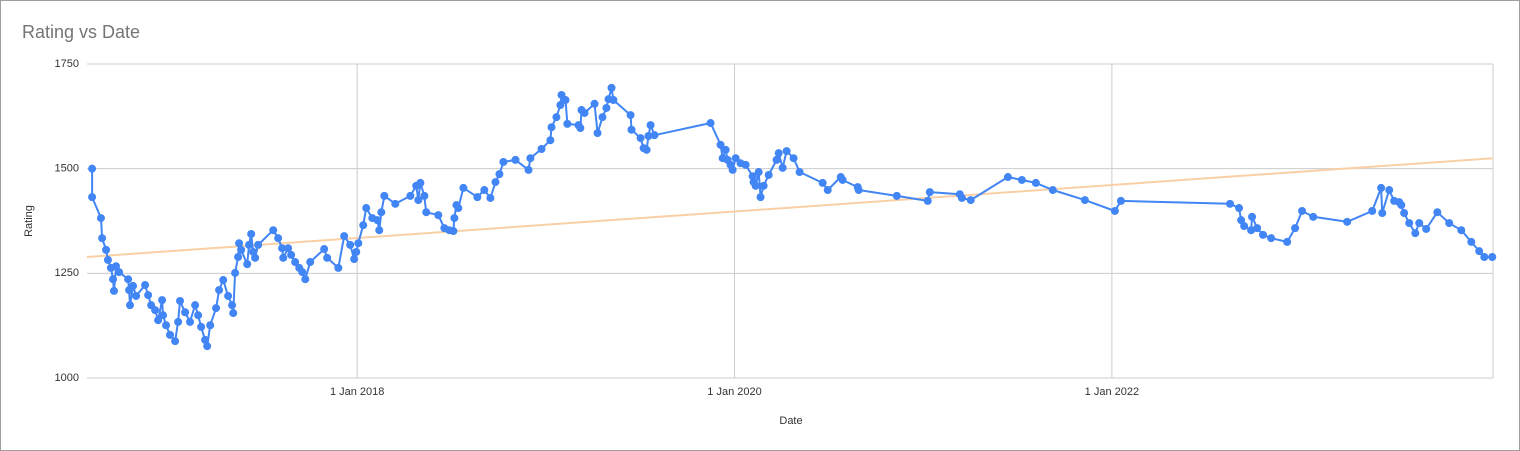 The width and height of the screenshot is (1520, 451). I want to click on x-tick-label: 1 Jan 2018, so click(357, 392).